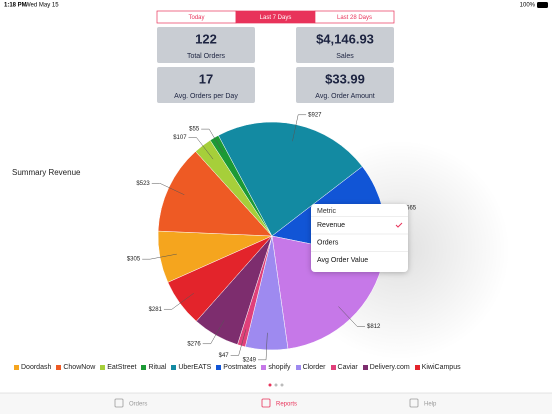  I want to click on stat-label: Sales, so click(345, 56).